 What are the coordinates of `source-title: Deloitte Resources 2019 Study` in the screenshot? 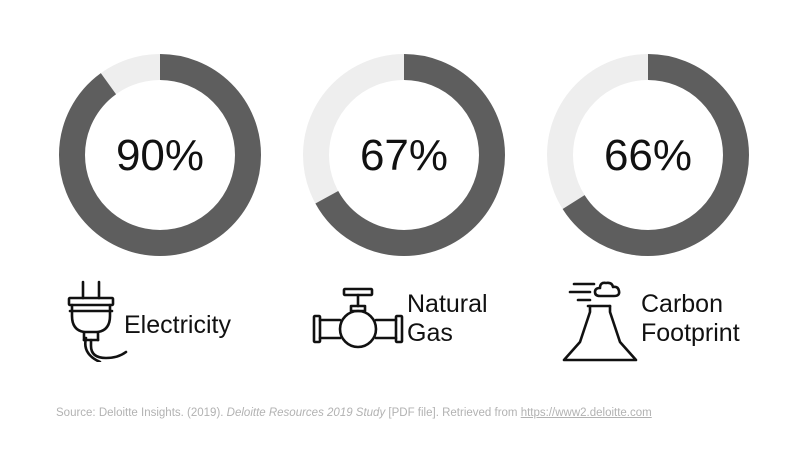 It's located at (306, 413).